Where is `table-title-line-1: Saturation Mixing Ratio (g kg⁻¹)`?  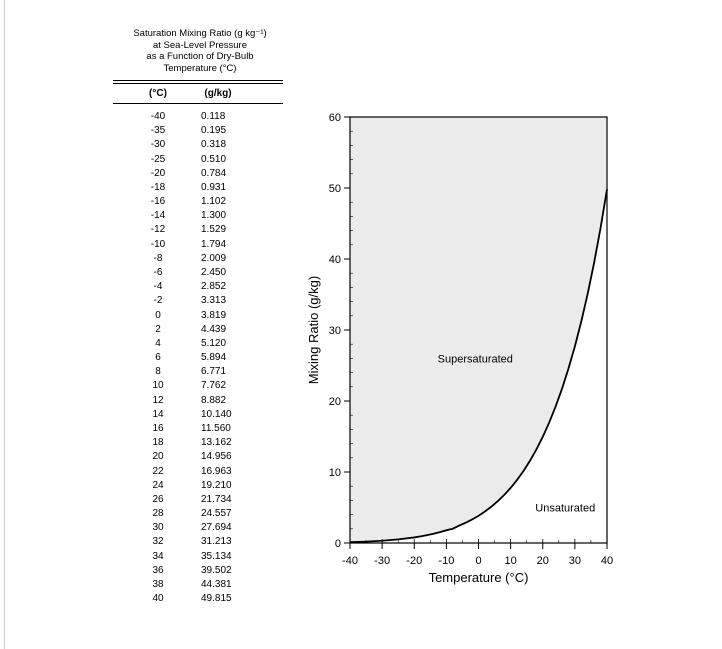 table-title-line-1: Saturation Mixing Ratio (g kg⁻¹) is located at coordinates (200, 33).